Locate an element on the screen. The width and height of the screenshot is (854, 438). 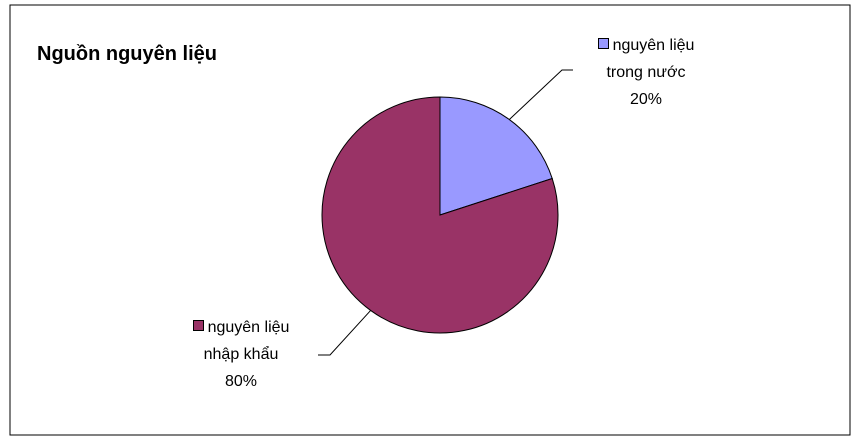
chart-title: Nguồn nguyên liệu is located at coordinates (127, 54).